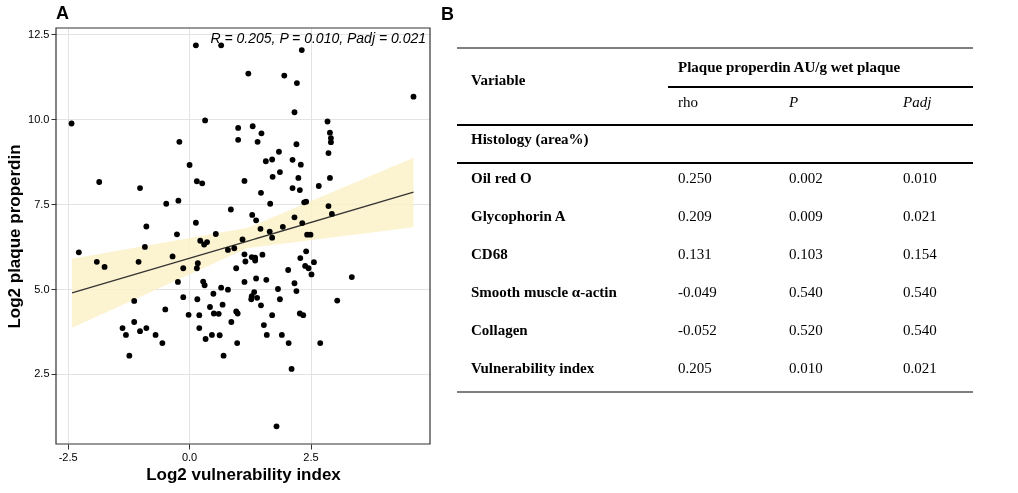 The image size is (1018, 493). Describe the element at coordinates (920, 254) in the screenshot. I see `text: 0.154` at that location.